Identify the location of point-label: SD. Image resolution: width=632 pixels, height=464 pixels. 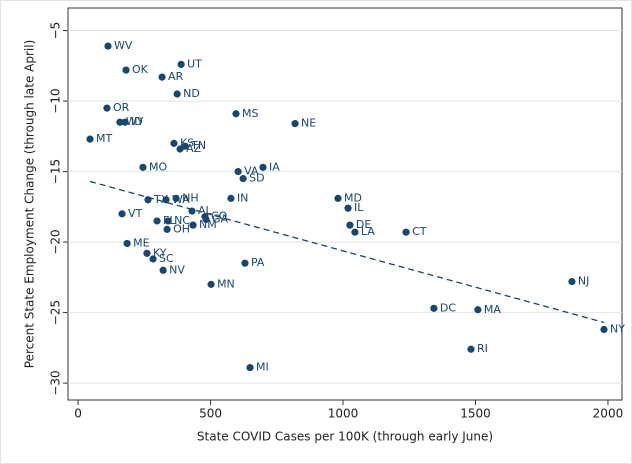
(256, 178).